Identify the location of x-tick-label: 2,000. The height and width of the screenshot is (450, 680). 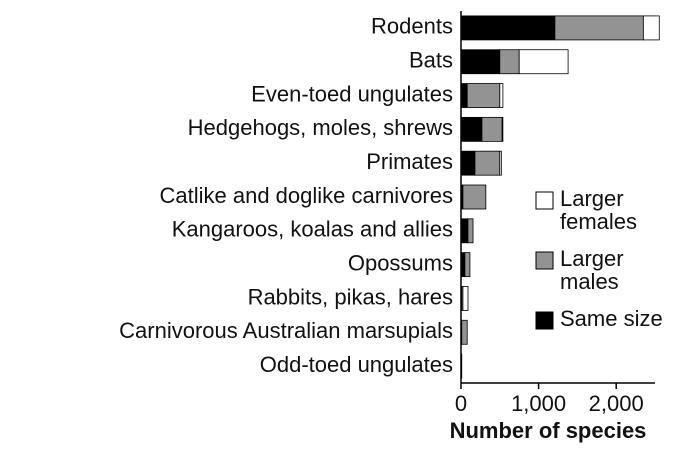
(616, 403).